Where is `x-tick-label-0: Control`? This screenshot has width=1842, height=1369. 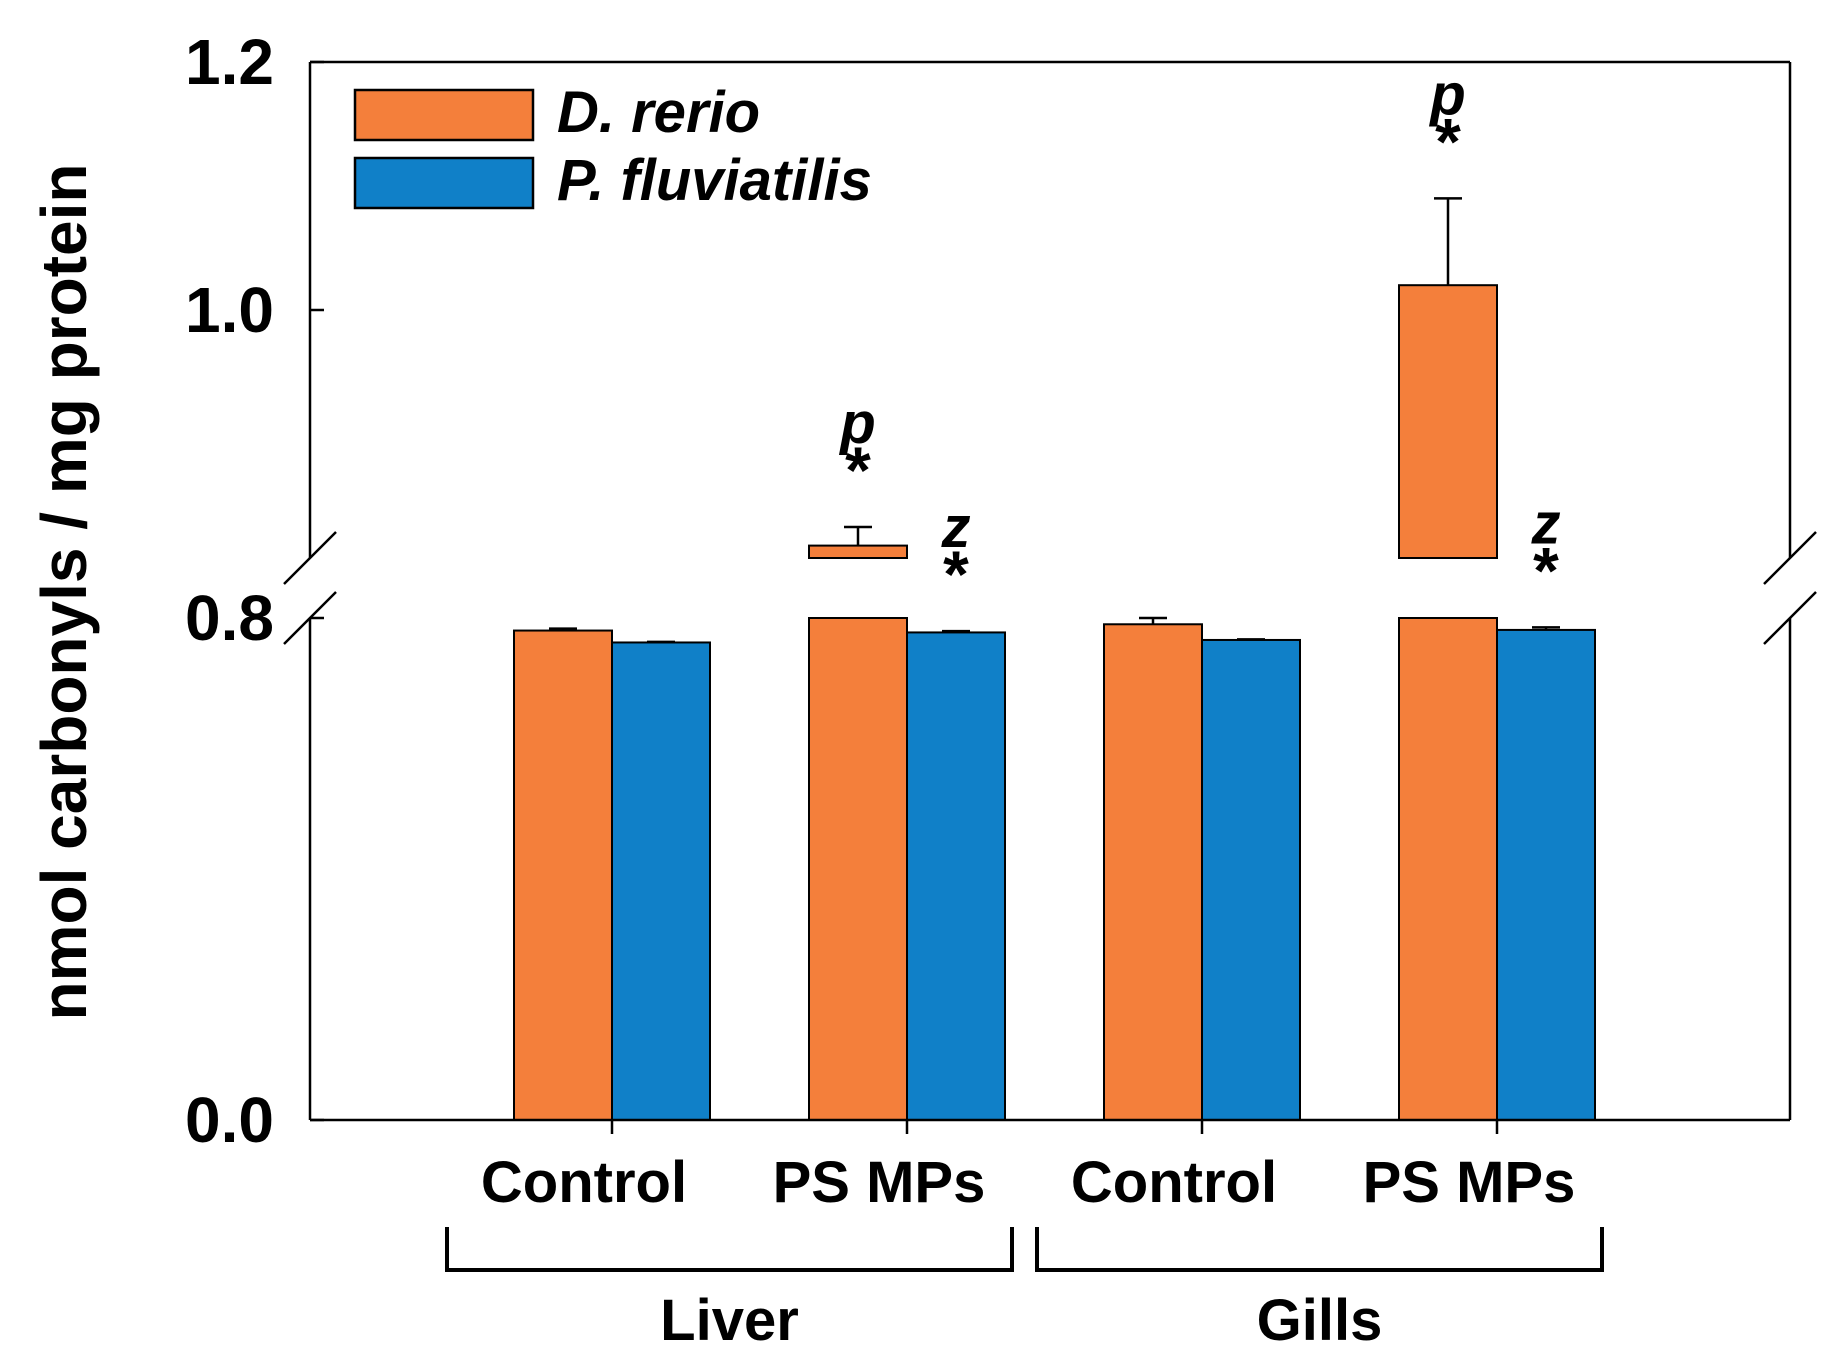 x-tick-label-0: Control is located at coordinates (584, 1182).